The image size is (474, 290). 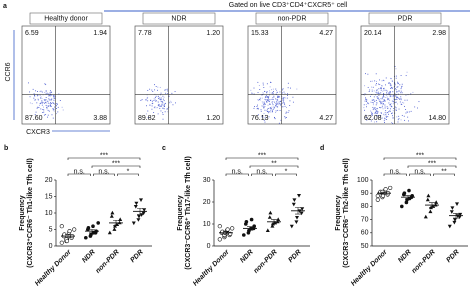 I want to click on plot-frame, so click(x=405, y=75).